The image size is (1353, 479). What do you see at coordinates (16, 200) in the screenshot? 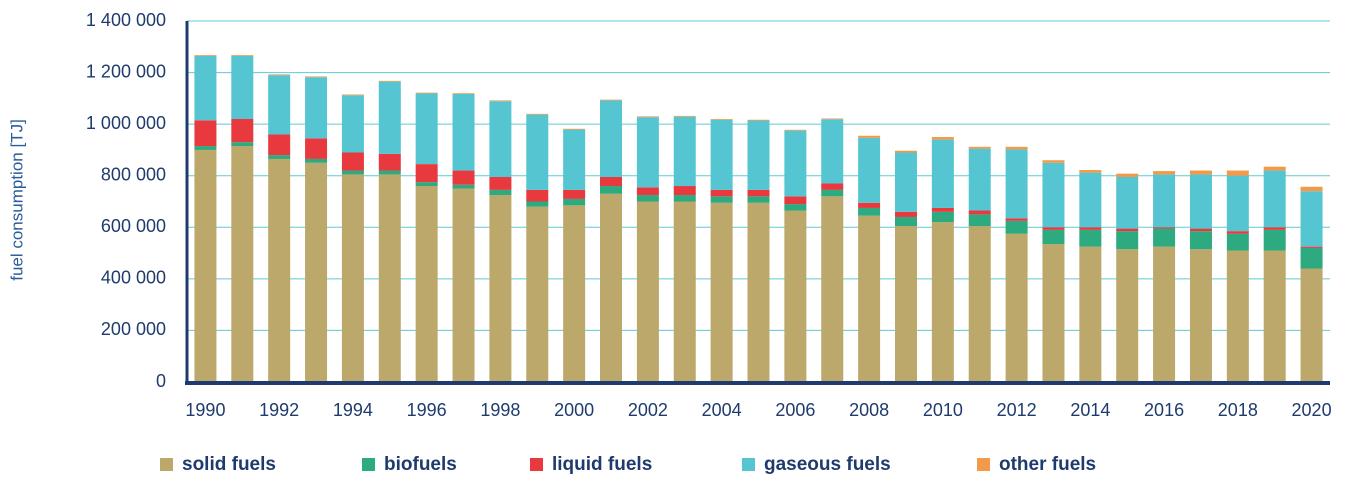
I see `y-axis-label: fuel consumption [TJ]` at bounding box center [16, 200].